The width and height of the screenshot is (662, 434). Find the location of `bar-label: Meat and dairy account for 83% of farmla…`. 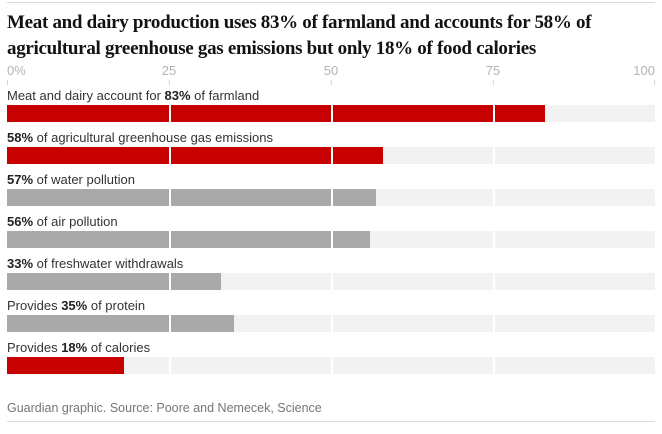

bar-label: Meat and dairy account for 83% of farmla… is located at coordinates (331, 95).